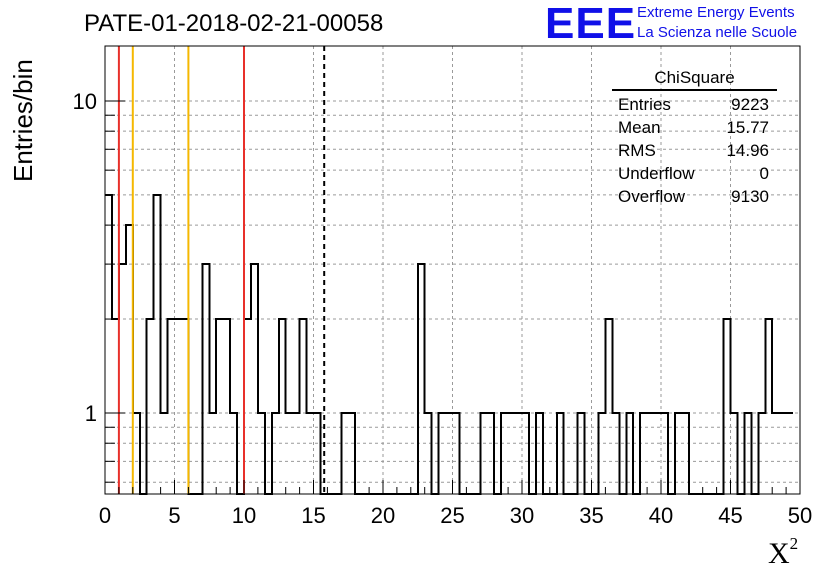 This screenshot has width=836, height=572. I want to click on x-tick-label: 40, so click(661, 515).